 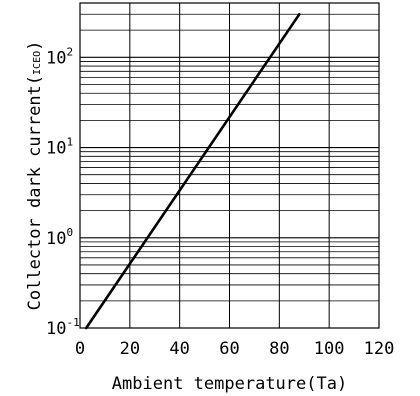 I want to click on y-axis-label-sub: ICEO, so click(x=37, y=63).